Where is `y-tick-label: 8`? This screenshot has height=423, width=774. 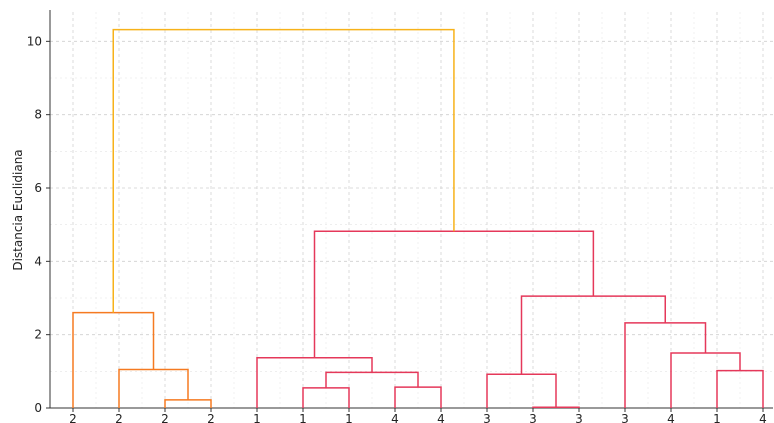 y-tick-label: 8 is located at coordinates (38, 115).